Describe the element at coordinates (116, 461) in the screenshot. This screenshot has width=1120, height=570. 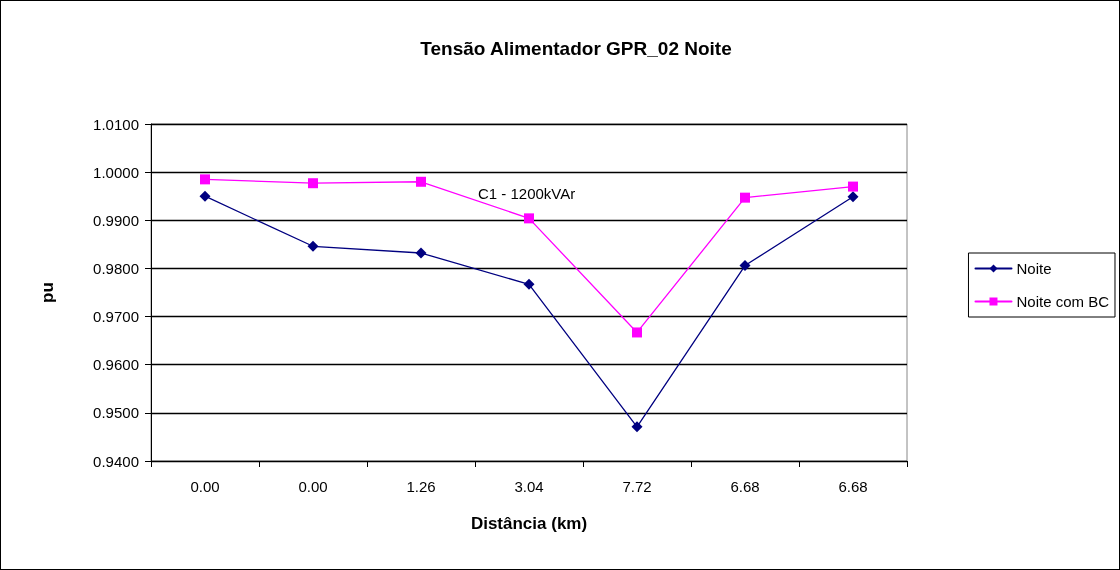
I see `y-tick-label: 0.9400` at that location.